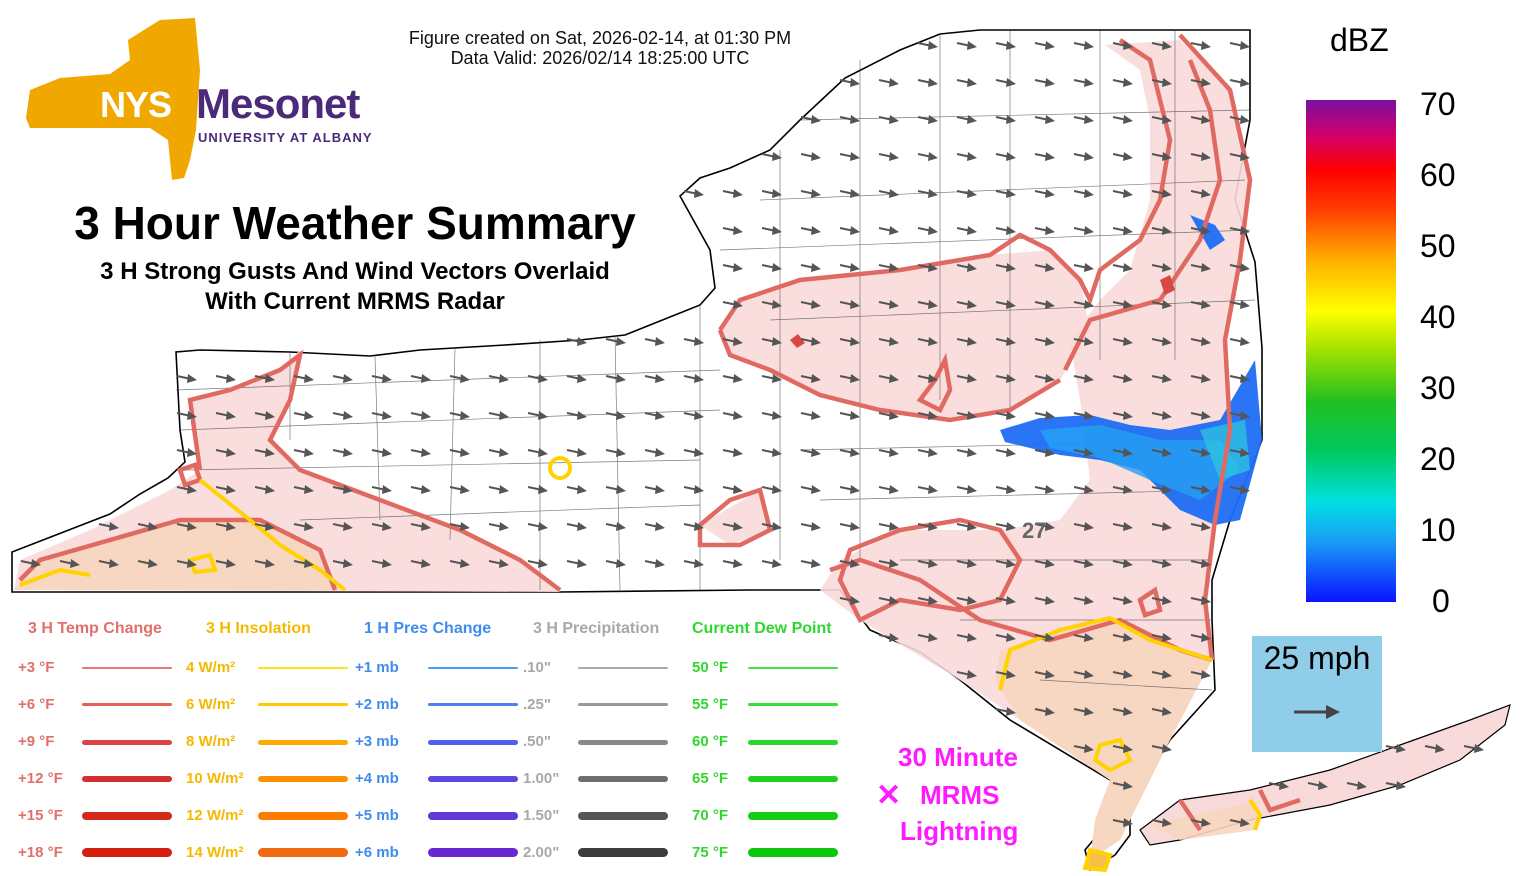  I want to click on legend-precip-label: .10", so click(537, 667).